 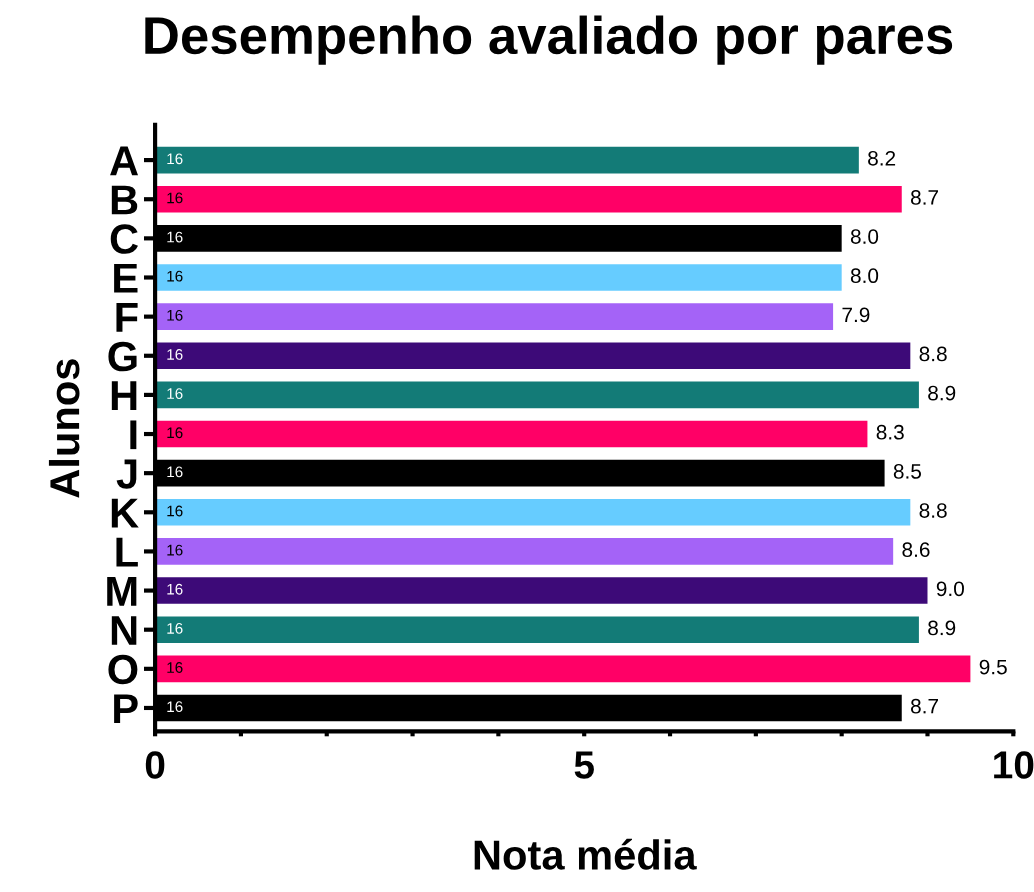 What do you see at coordinates (993, 667) in the screenshot?
I see `data-label: 9.5` at bounding box center [993, 667].